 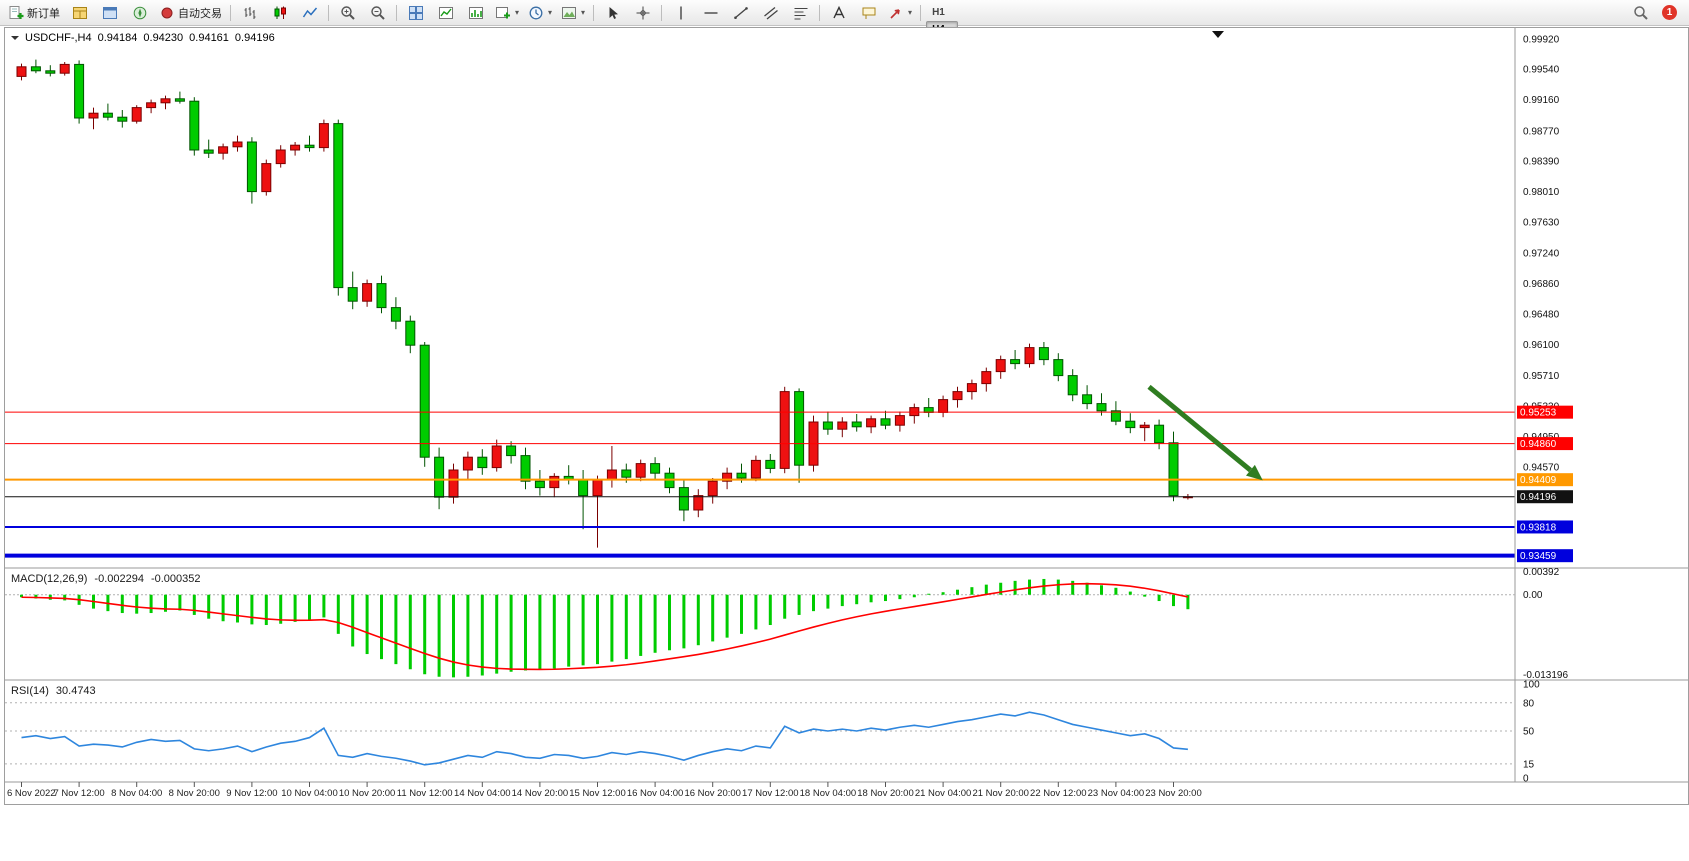 What do you see at coordinates (1538, 444) in the screenshot?
I see `svg-text: 0.94860` at bounding box center [1538, 444].